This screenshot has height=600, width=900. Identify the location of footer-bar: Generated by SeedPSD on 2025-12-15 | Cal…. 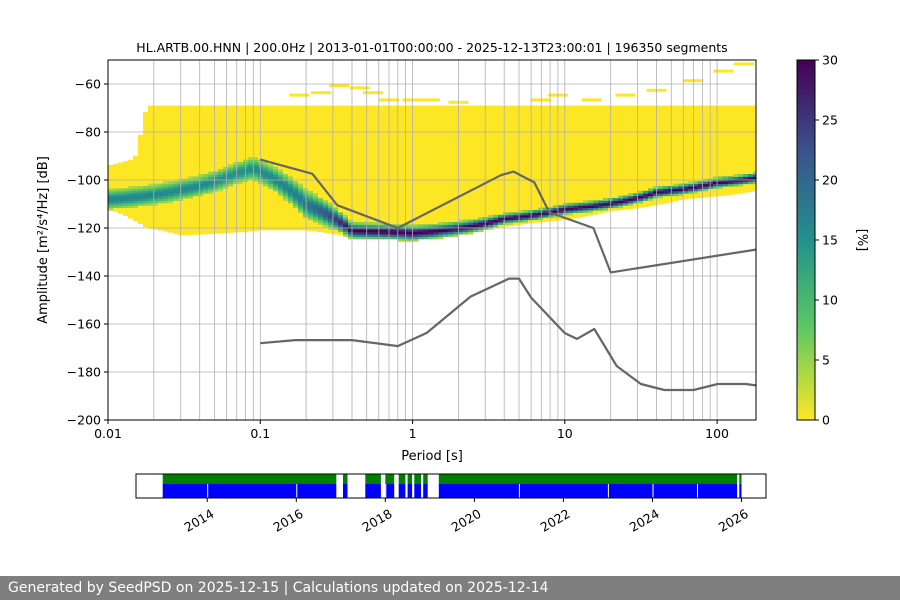
(450, 588).